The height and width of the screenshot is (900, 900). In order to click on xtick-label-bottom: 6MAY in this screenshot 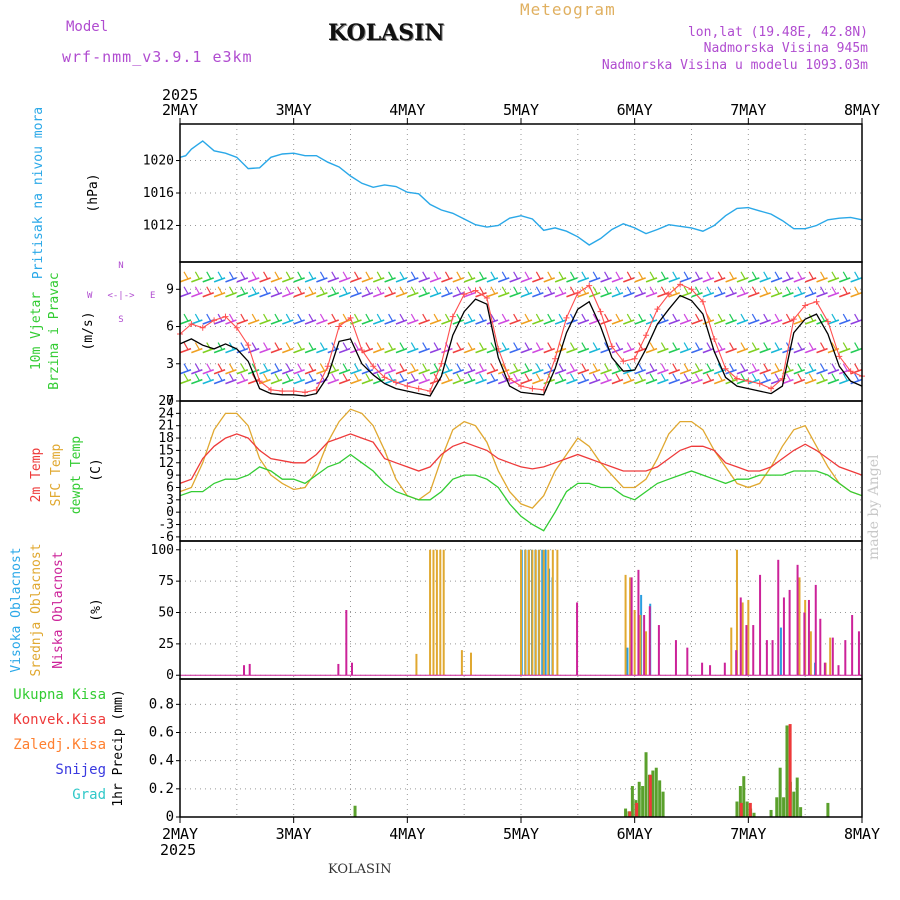, I will do `click(635, 834)`.